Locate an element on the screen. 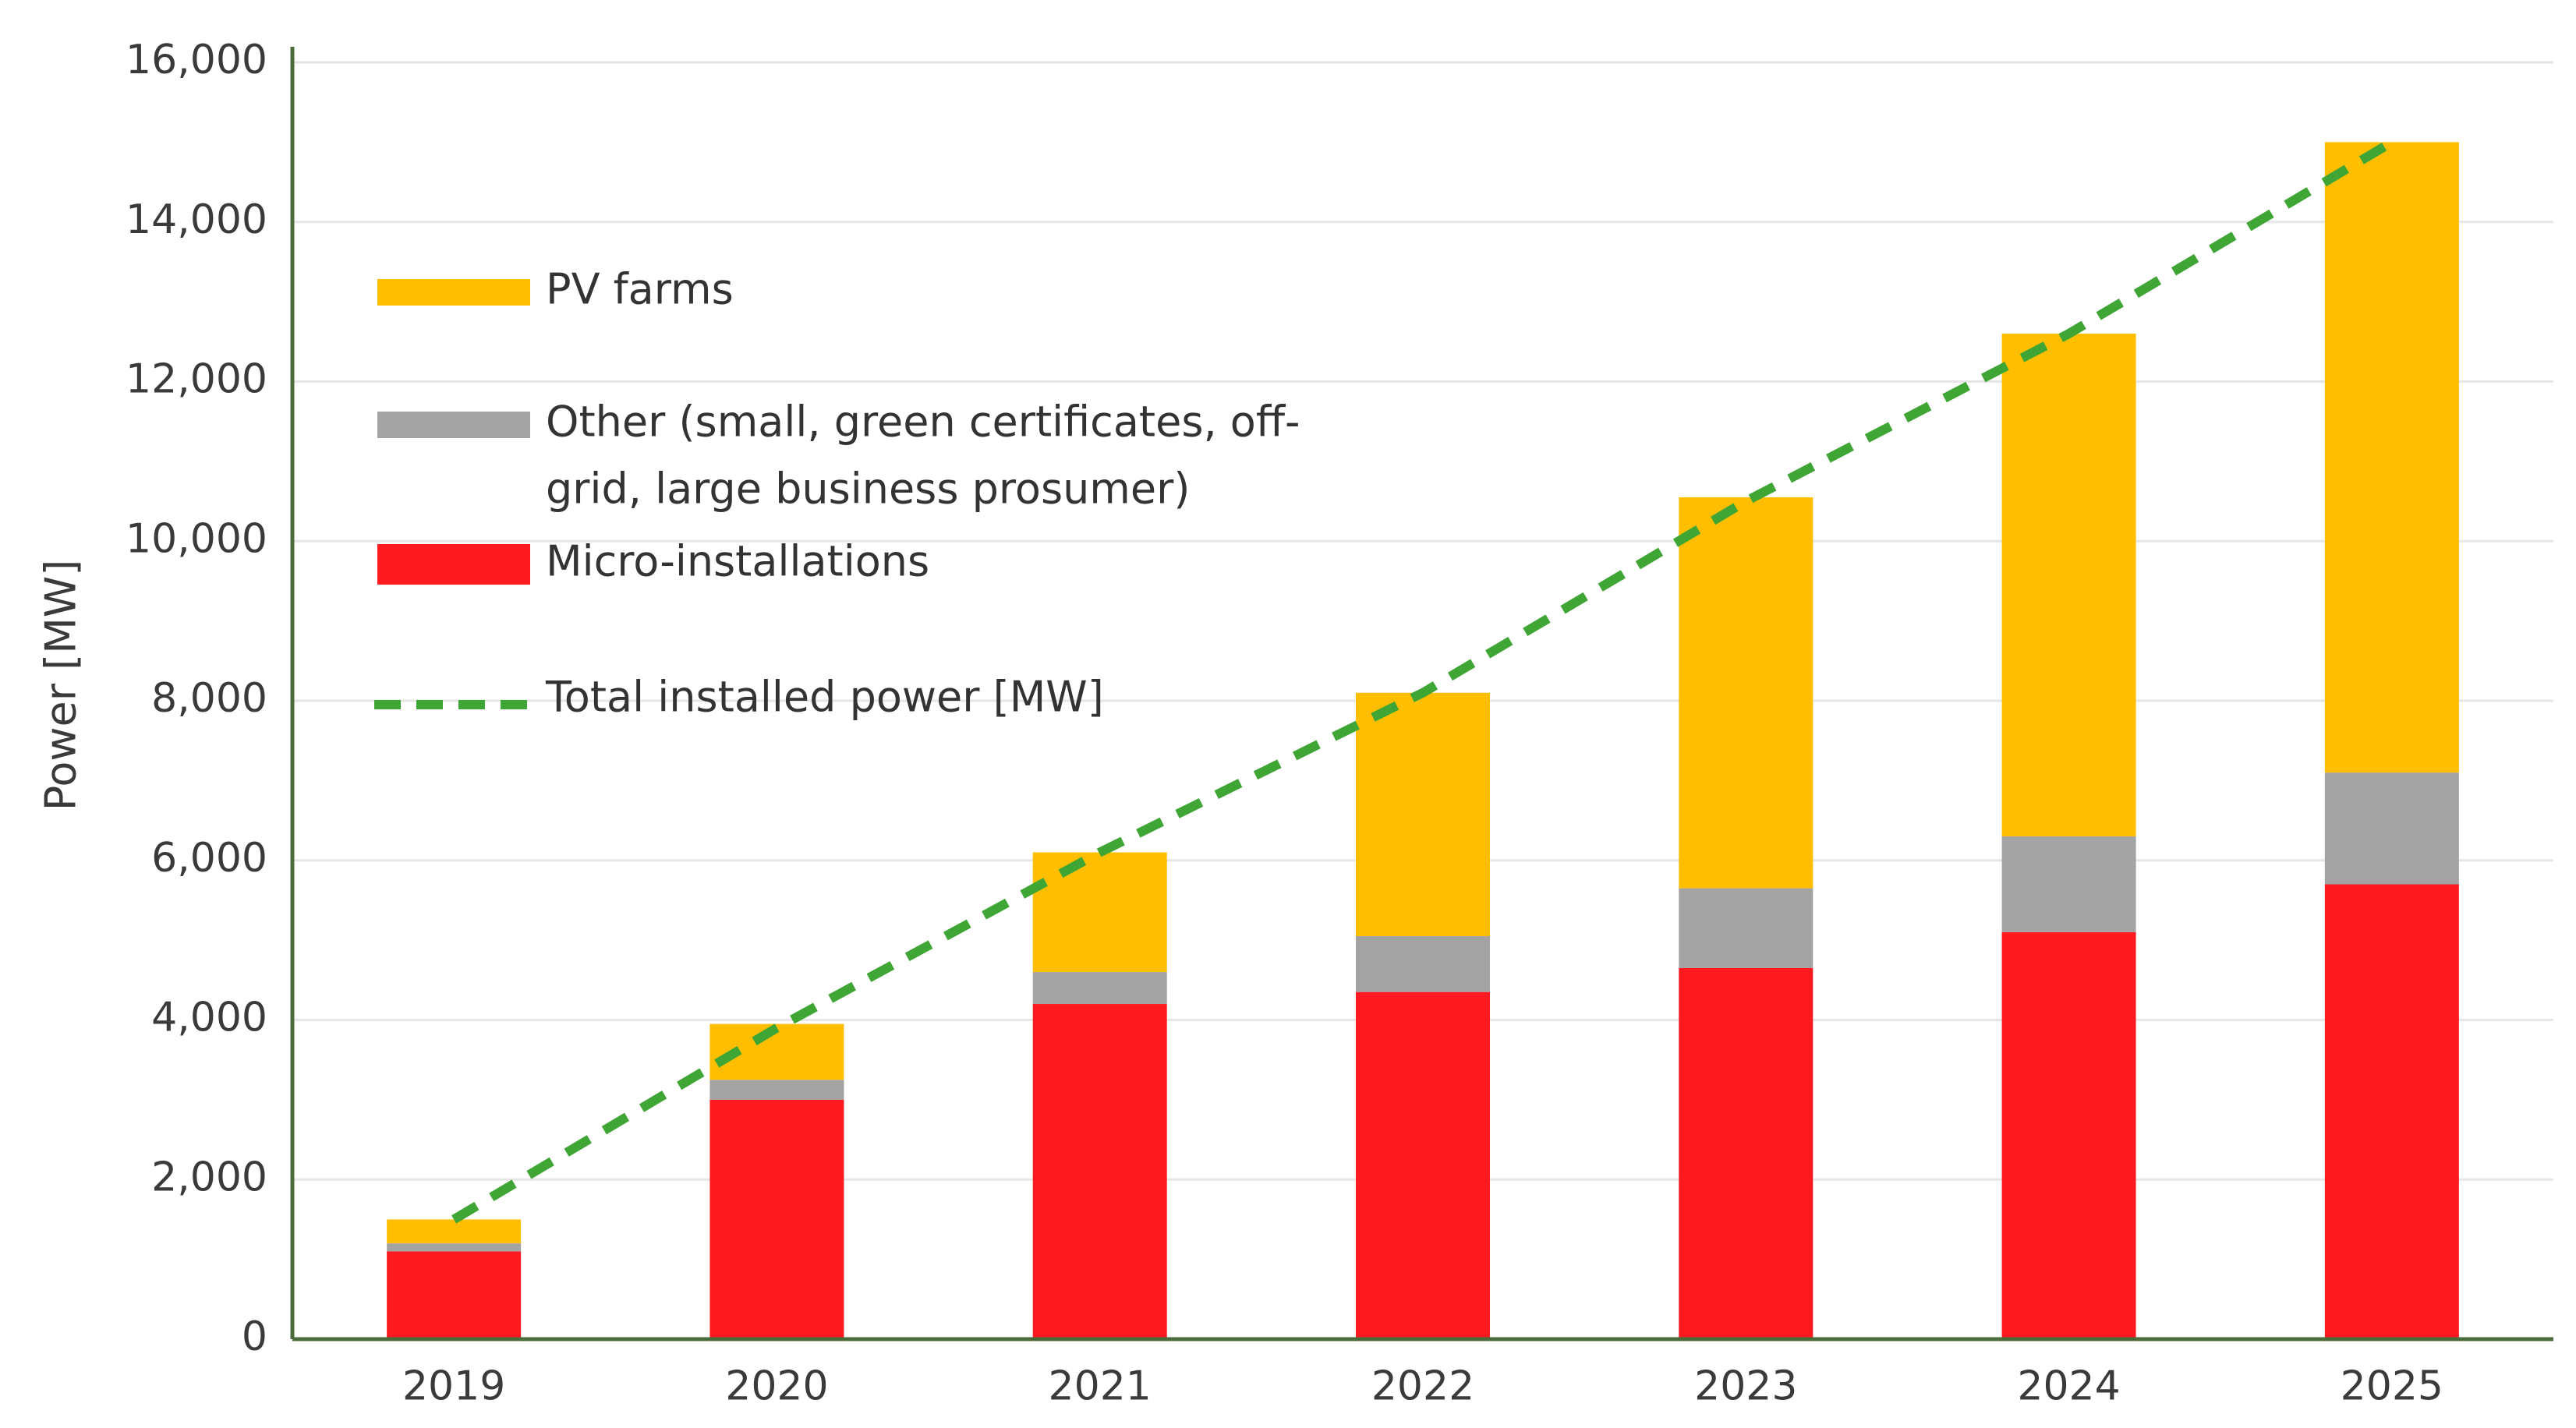 The image size is (2576, 1428). legend-label-1-line-1: grid, large business prosumer) is located at coordinates (868, 489).